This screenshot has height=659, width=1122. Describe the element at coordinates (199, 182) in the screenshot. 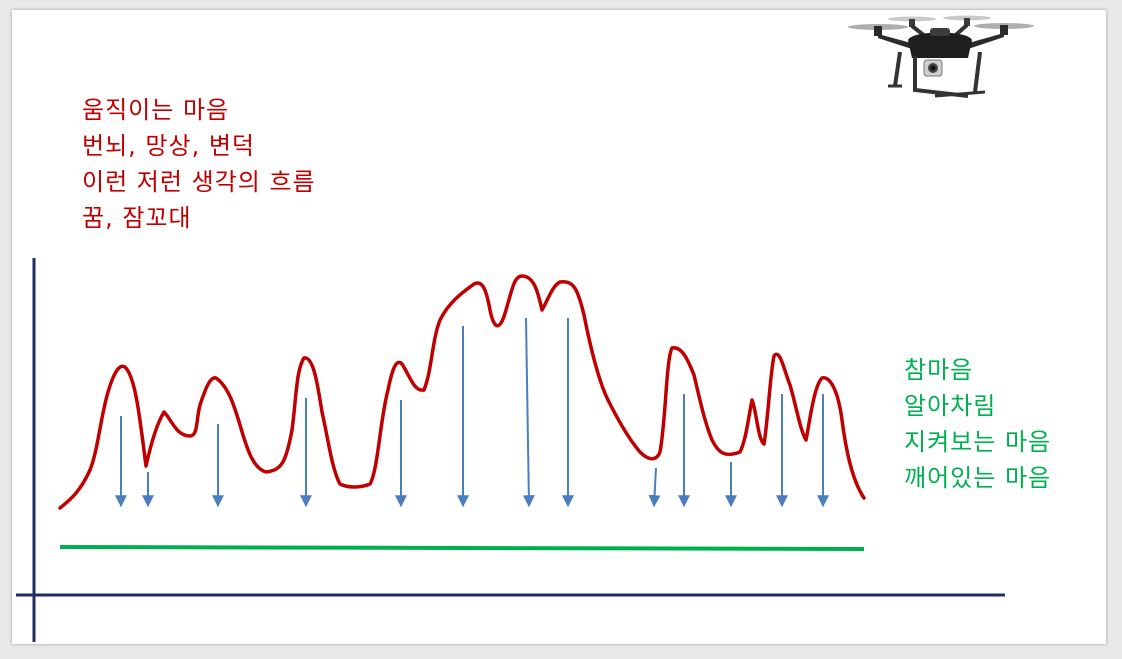

I see `text-line: 이런 저런 생각의 흐름` at that location.